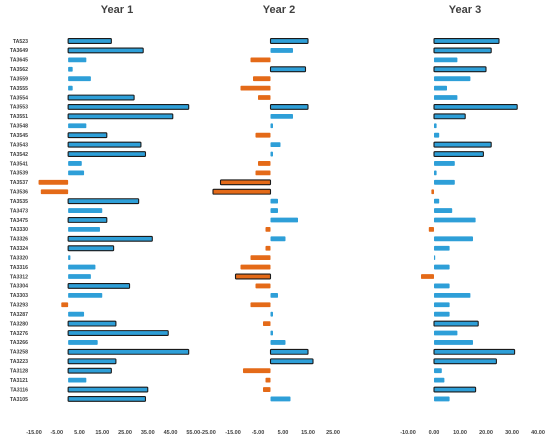  Describe the element at coordinates (148, 433) in the screenshot. I see `x-tick-label: 35.00` at that location.